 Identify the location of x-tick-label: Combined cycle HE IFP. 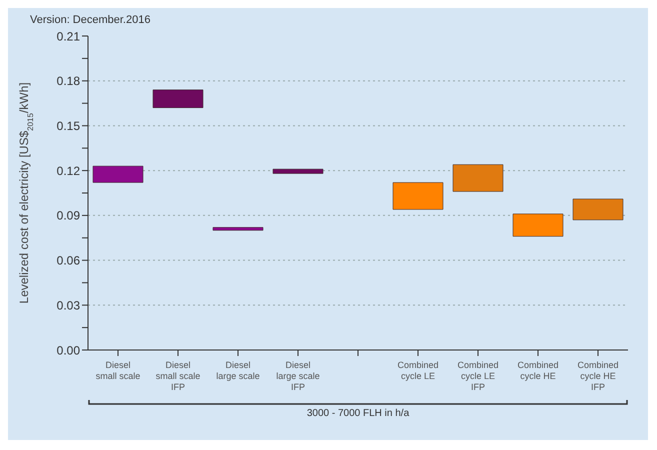
(598, 376).